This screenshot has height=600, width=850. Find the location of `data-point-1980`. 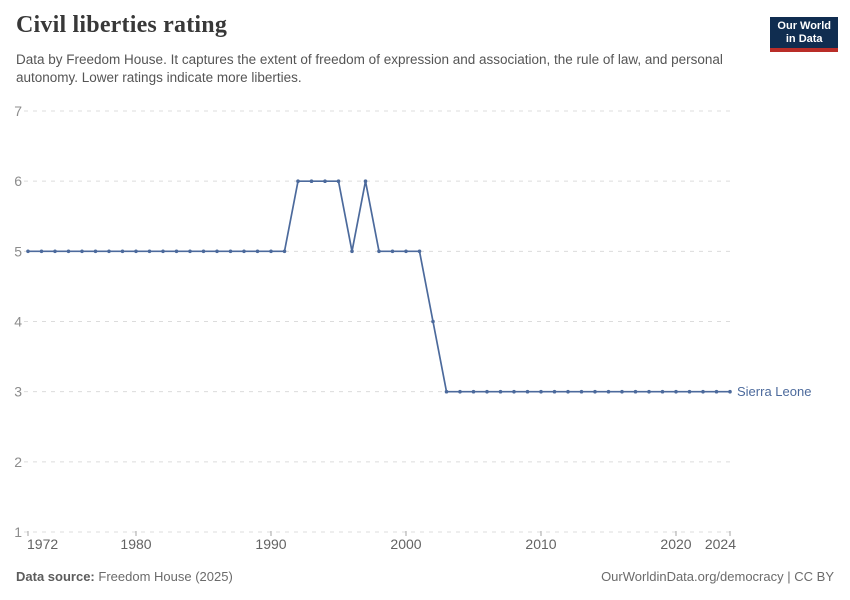

data-point-1980 is located at coordinates (136, 251).